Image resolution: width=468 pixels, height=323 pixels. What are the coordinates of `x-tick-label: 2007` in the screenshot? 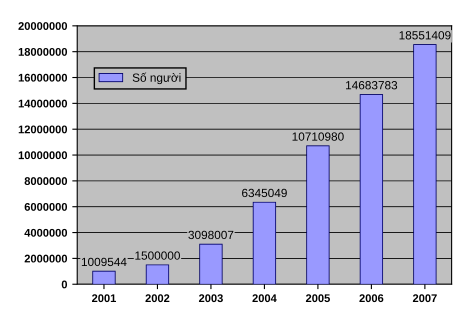 It's located at (424, 298).